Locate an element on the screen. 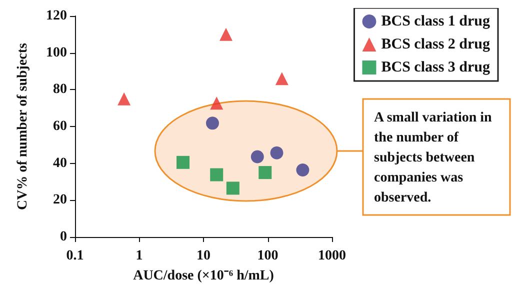 Image resolution: width=520 pixels, height=305 pixels. y-tick-label: 80 is located at coordinates (60, 90).